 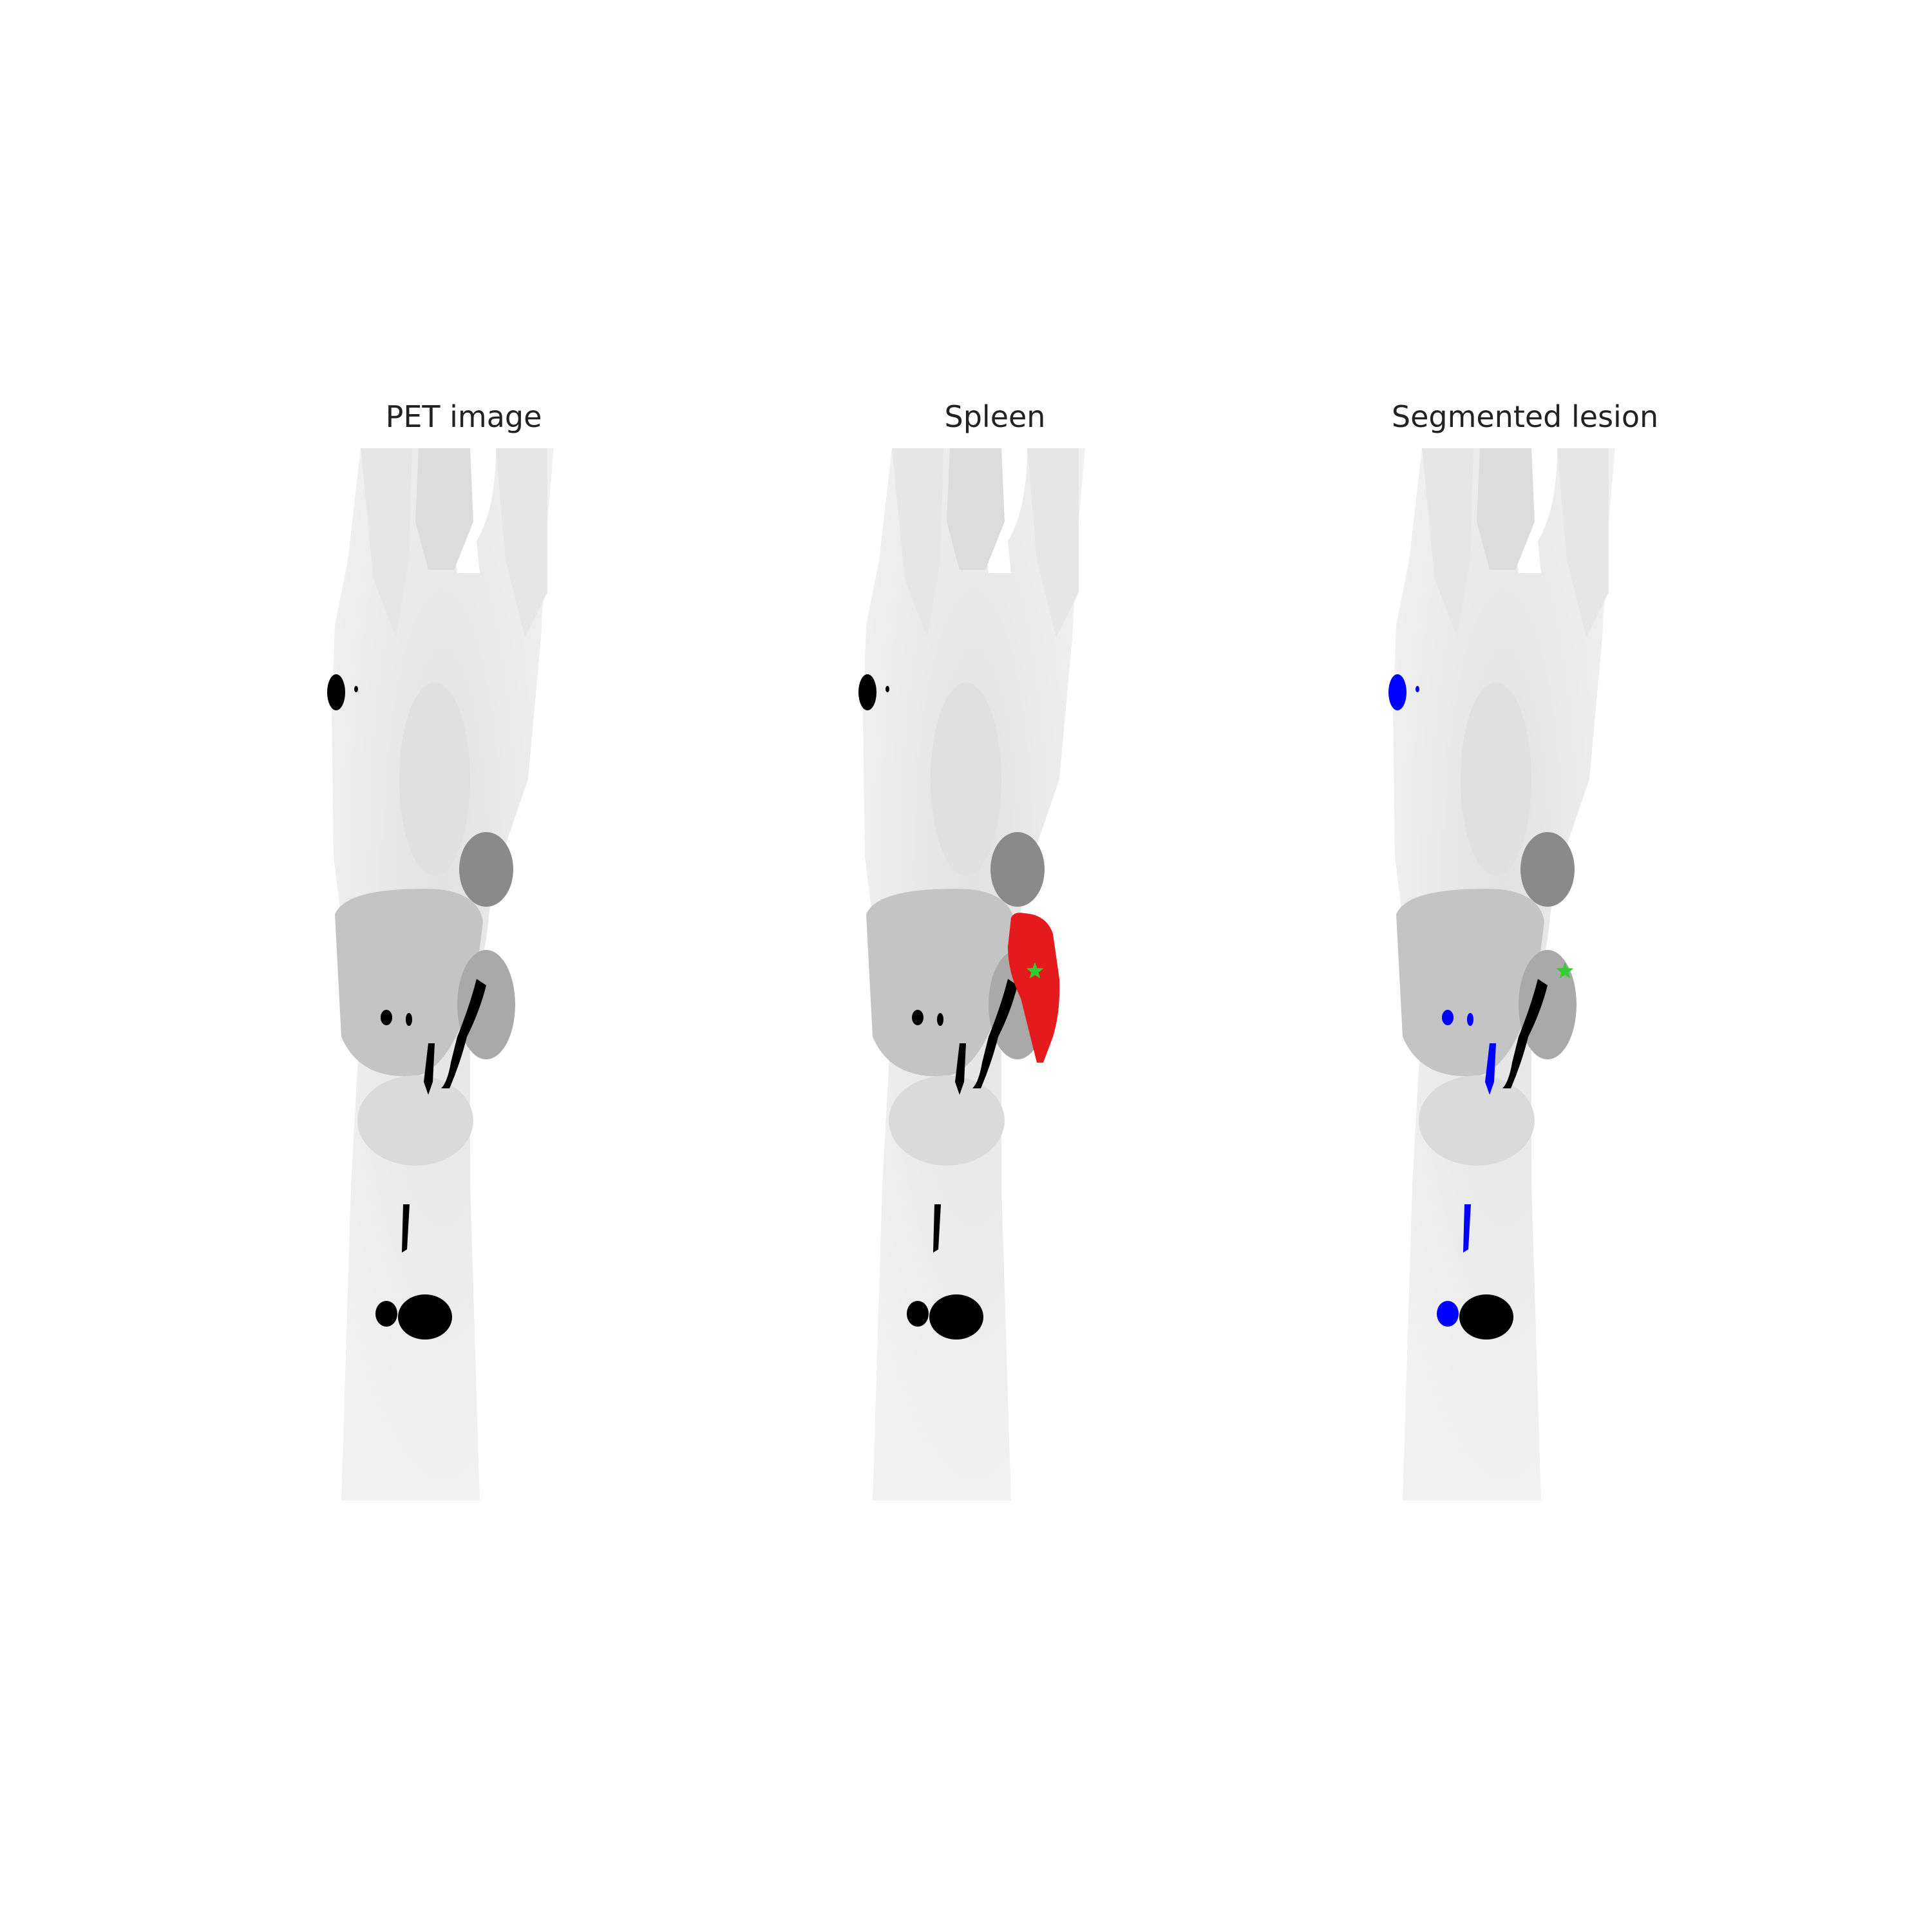 I want to click on panel-title-spleen: Spleen, so click(x=995, y=416).